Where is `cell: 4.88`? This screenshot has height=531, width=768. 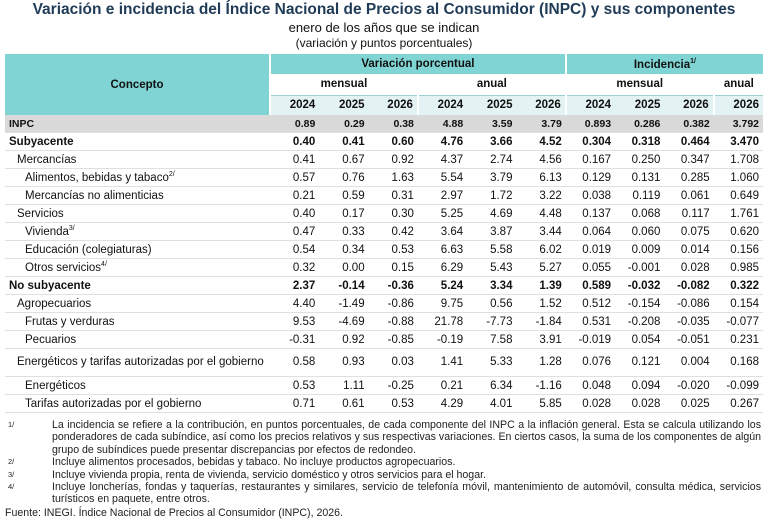 cell: 4.88 is located at coordinates (442, 124).